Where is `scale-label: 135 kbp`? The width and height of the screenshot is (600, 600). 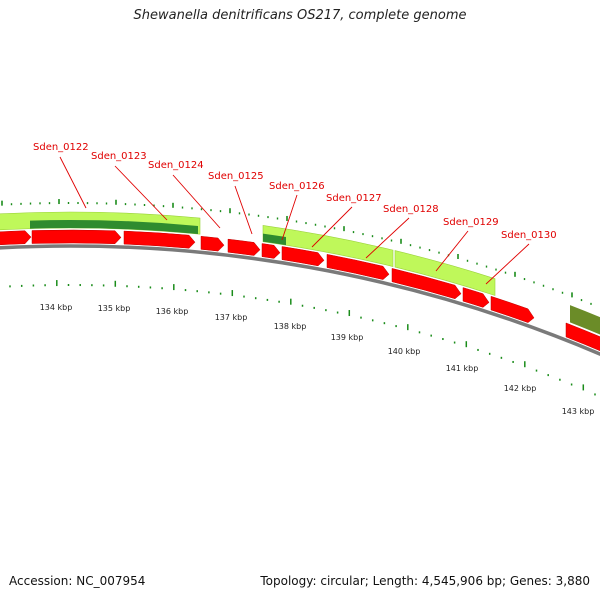
scale-label: 135 kbp is located at coordinates (114, 308).